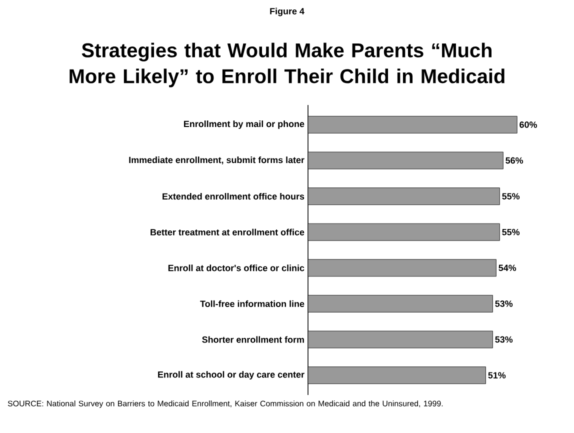 The height and width of the screenshot is (433, 574). What do you see at coordinates (231, 375) in the screenshot?
I see `y-tick-label: Enroll at school or day care center` at bounding box center [231, 375].